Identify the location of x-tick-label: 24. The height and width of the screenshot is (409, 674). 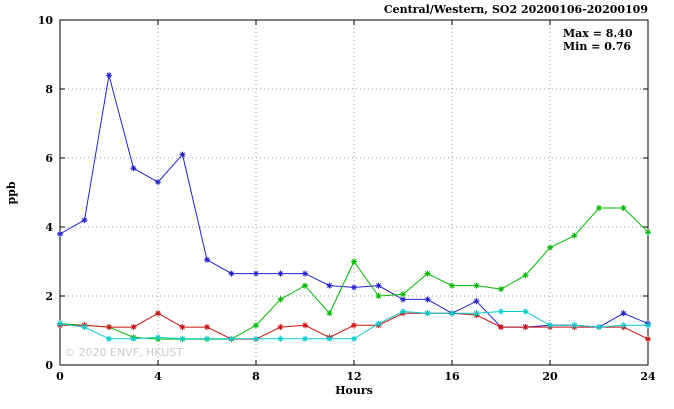
(648, 376).